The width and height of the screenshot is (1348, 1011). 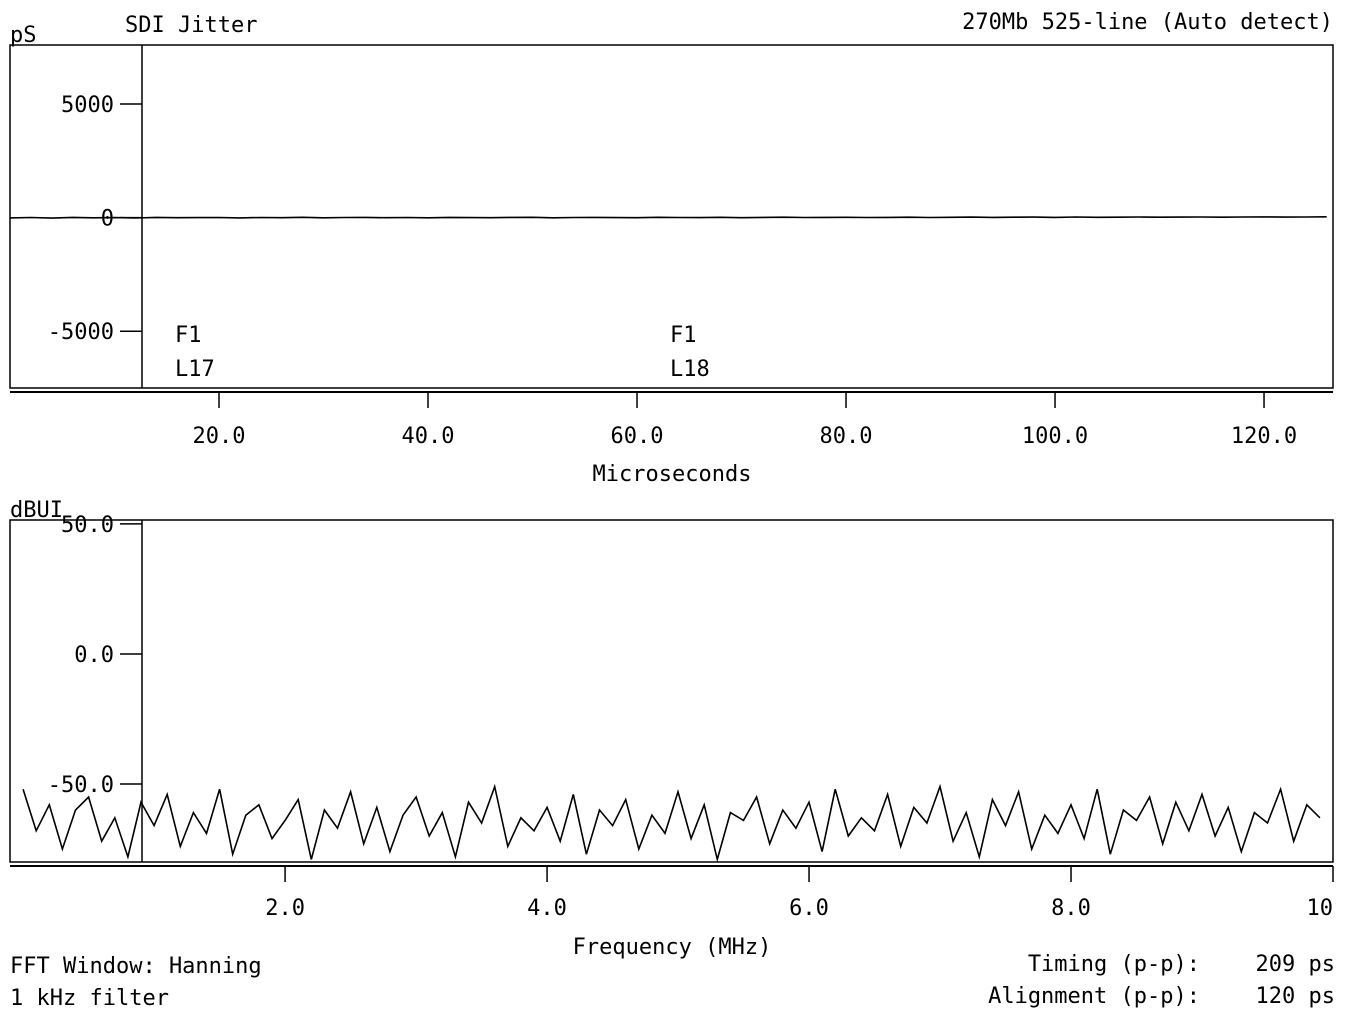 What do you see at coordinates (1055, 436) in the screenshot?
I see `x-tick-label: 100.0` at bounding box center [1055, 436].